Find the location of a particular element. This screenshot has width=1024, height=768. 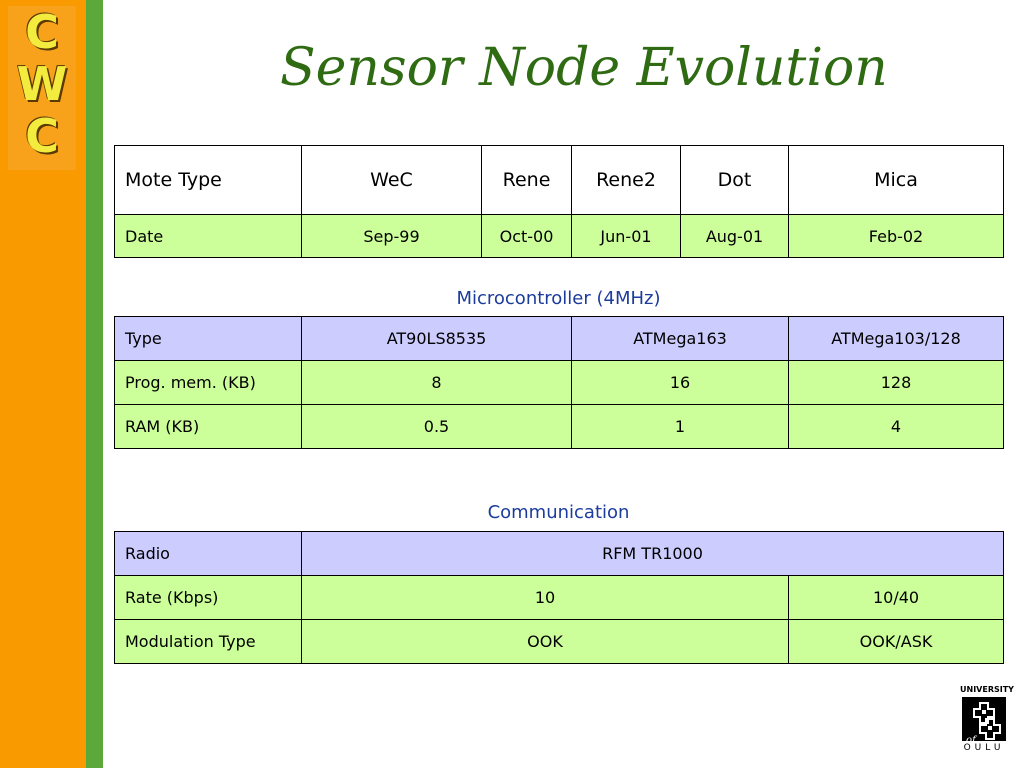

table-cell: 16 is located at coordinates (680, 382).